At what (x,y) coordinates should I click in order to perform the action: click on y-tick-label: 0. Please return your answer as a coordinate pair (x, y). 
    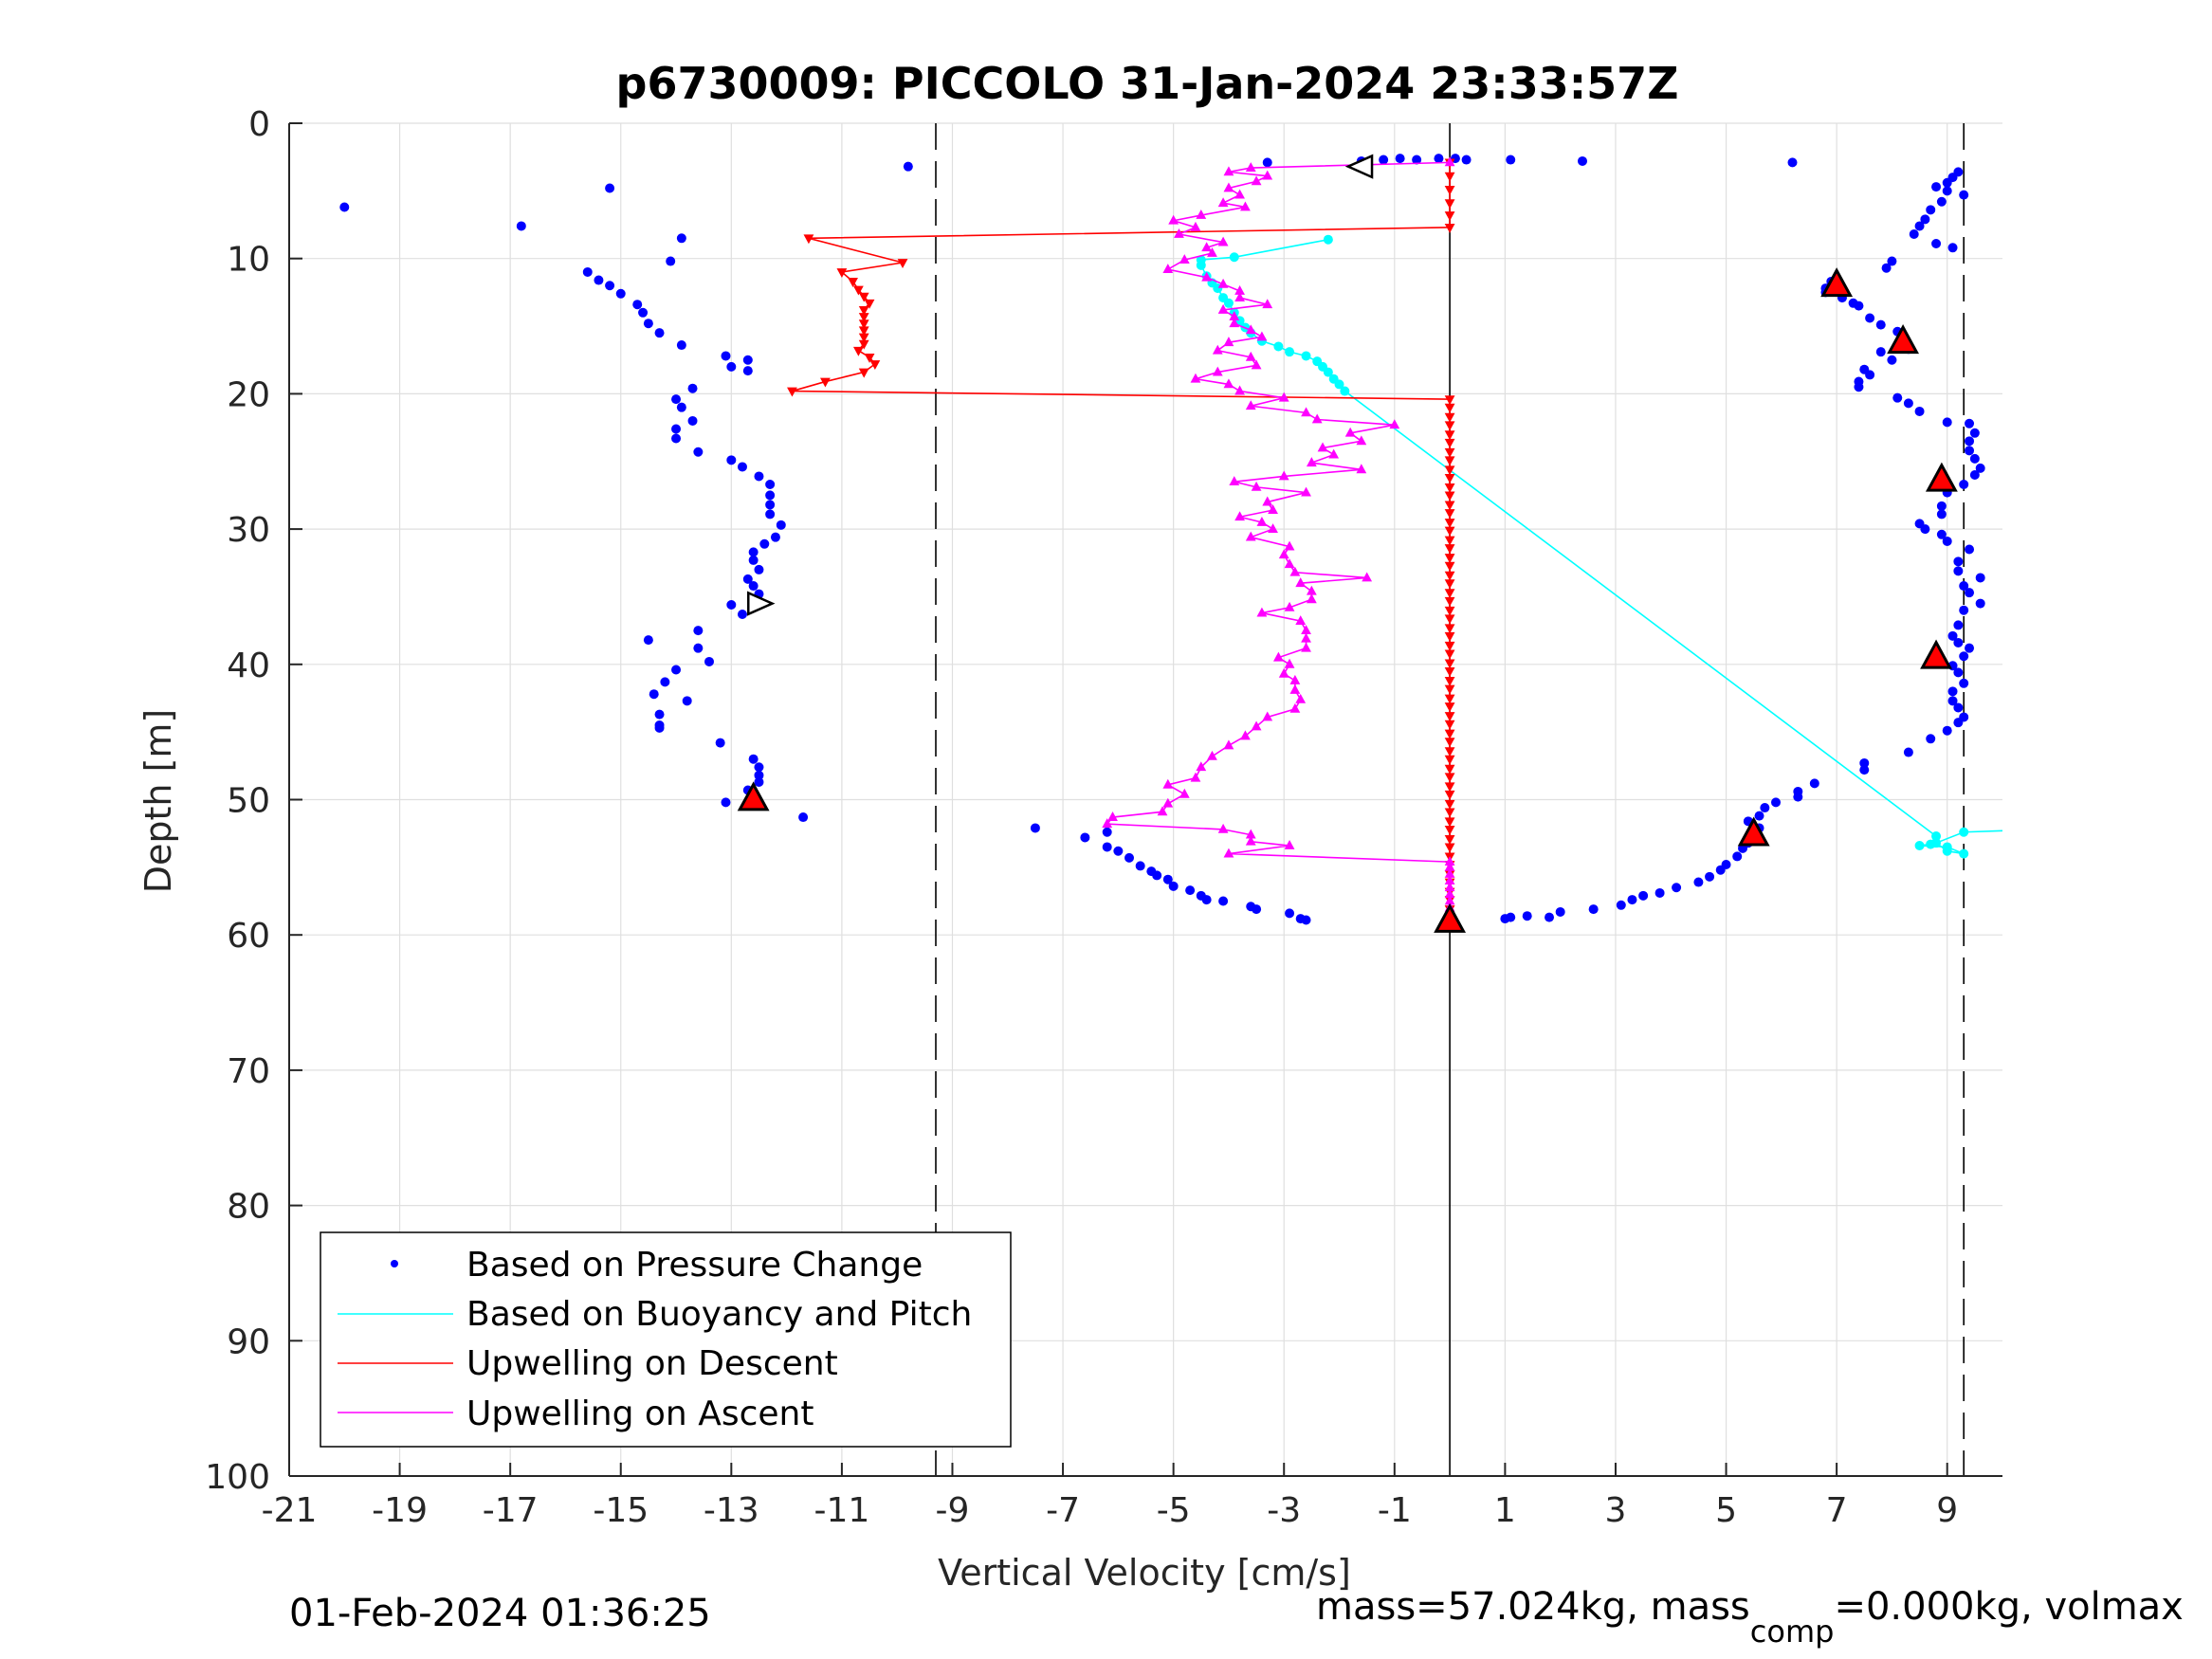
    Looking at the image, I should click on (259, 124).